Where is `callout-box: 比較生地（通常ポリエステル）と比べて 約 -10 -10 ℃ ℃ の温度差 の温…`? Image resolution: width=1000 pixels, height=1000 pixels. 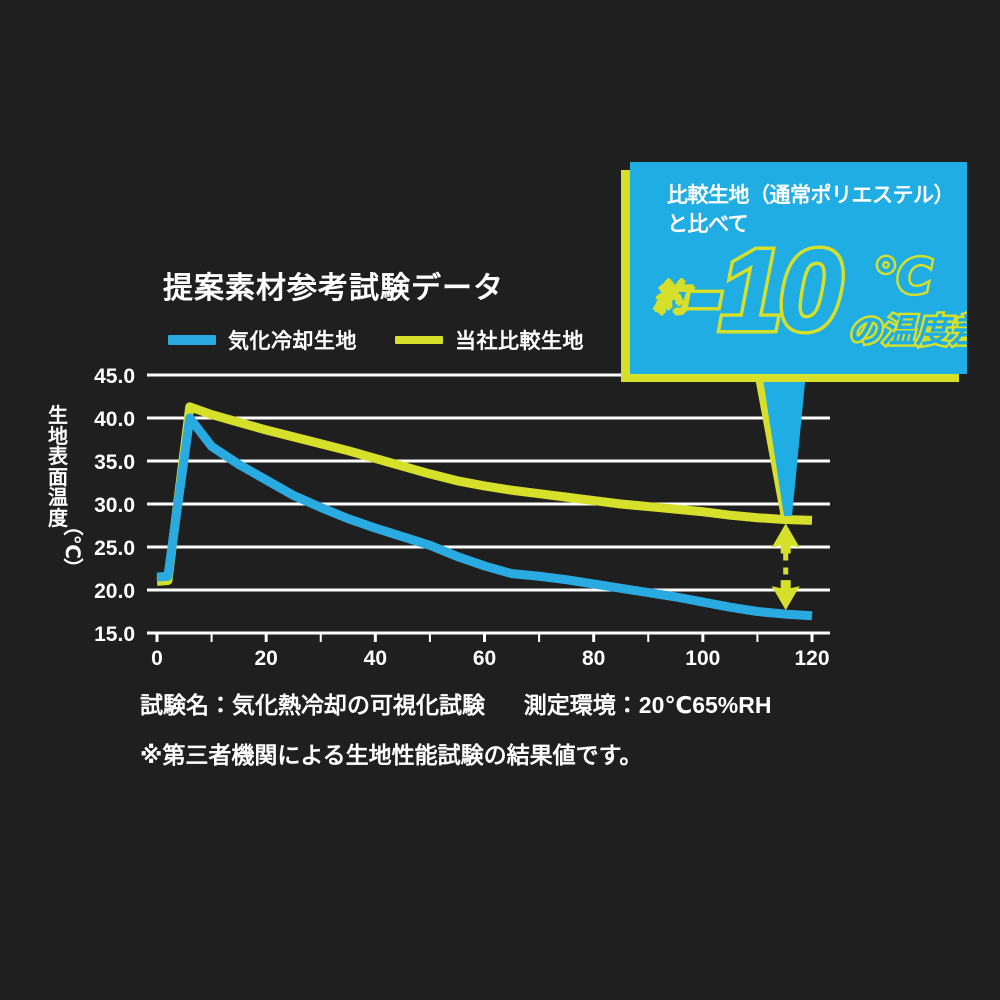
callout-box: 比較生地（通常ポリエステル）と比べて 約 -10 -10 ℃ ℃ の温度差 の温… is located at coordinates (798, 268).